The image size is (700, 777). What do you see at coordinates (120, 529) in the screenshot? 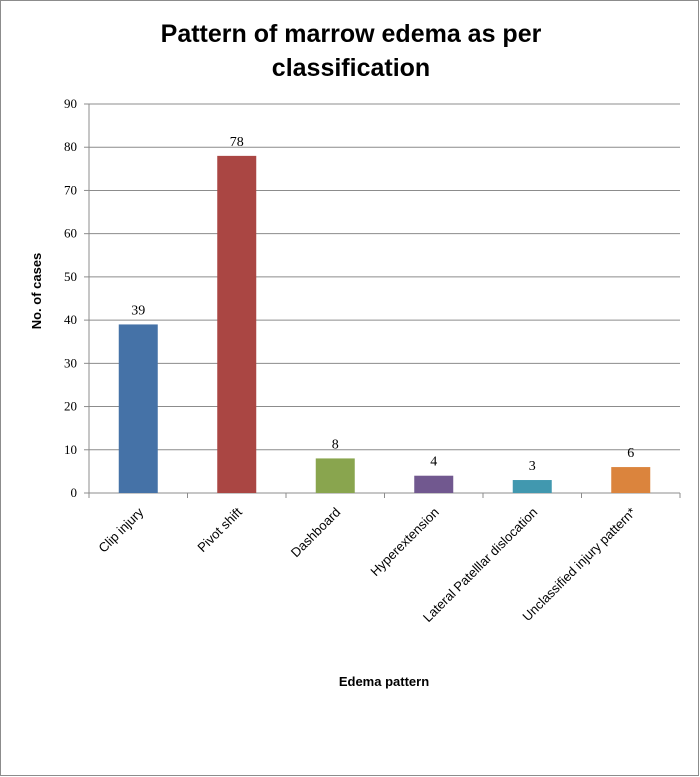
I see `category-label: Clip injury` at bounding box center [120, 529].